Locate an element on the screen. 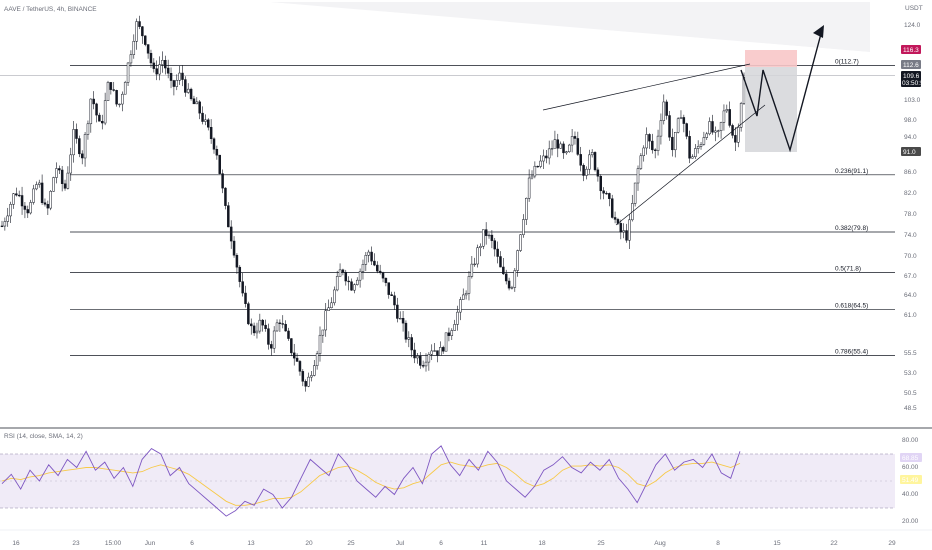 The width and height of the screenshot is (932, 550). rsi-badge-label: 51.49 is located at coordinates (910, 480).